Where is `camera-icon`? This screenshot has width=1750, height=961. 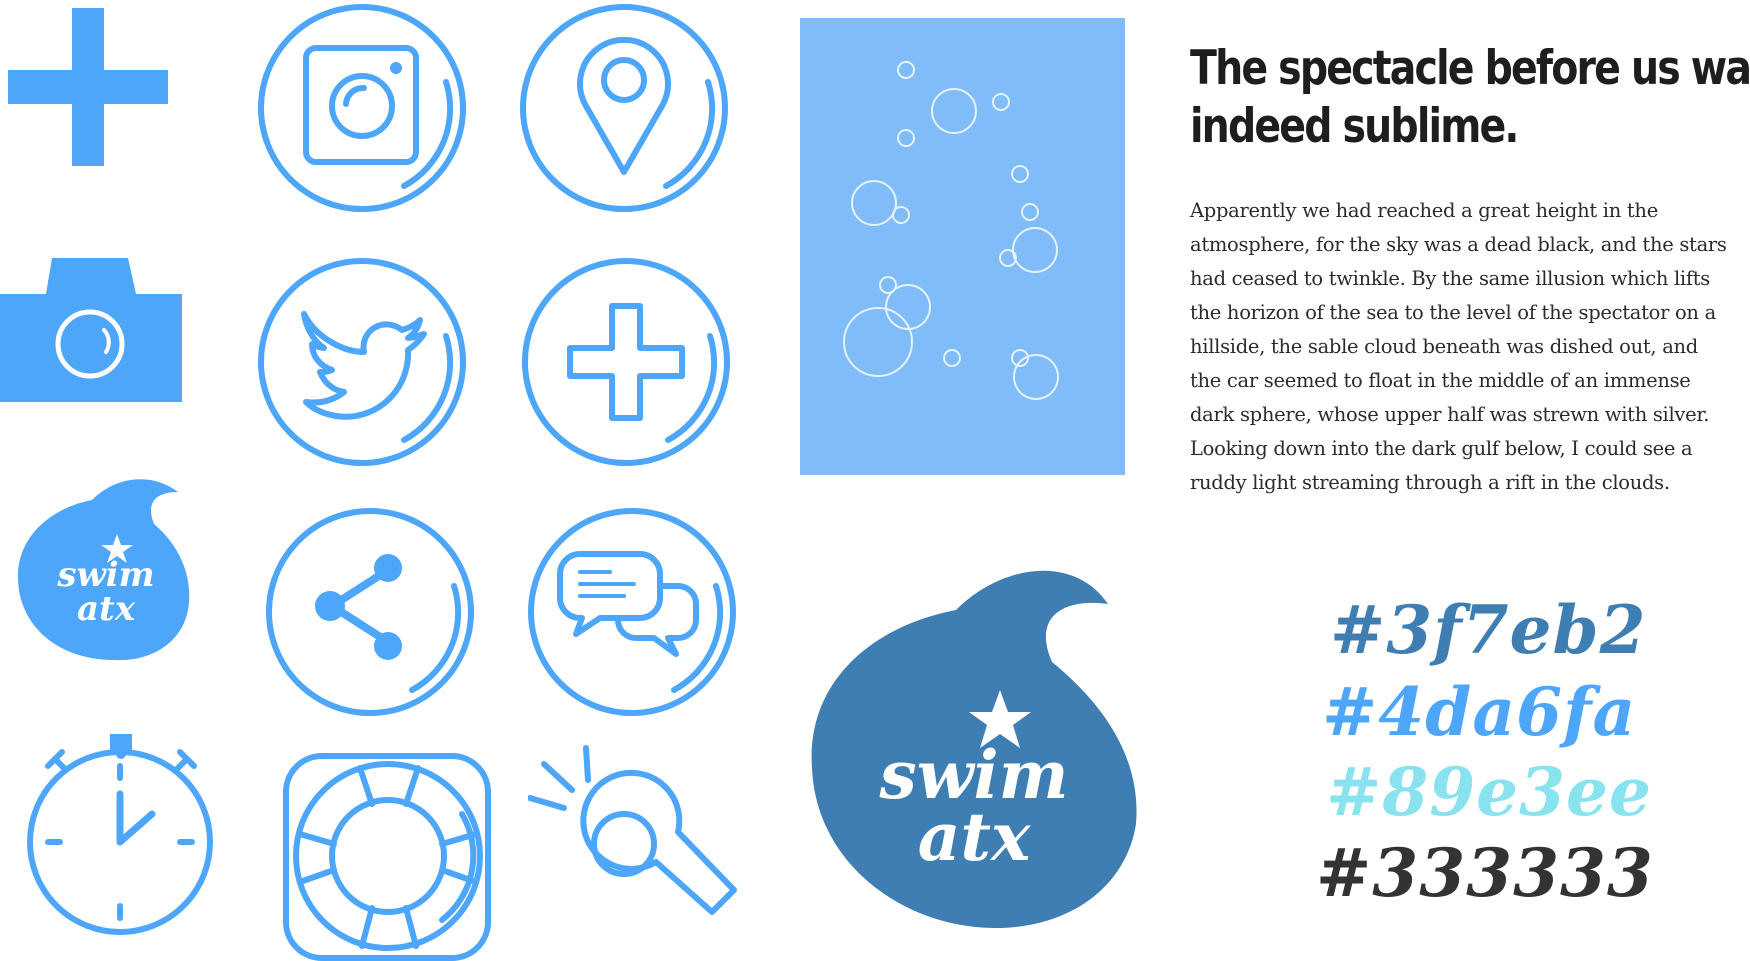
camera-icon is located at coordinates (92, 331).